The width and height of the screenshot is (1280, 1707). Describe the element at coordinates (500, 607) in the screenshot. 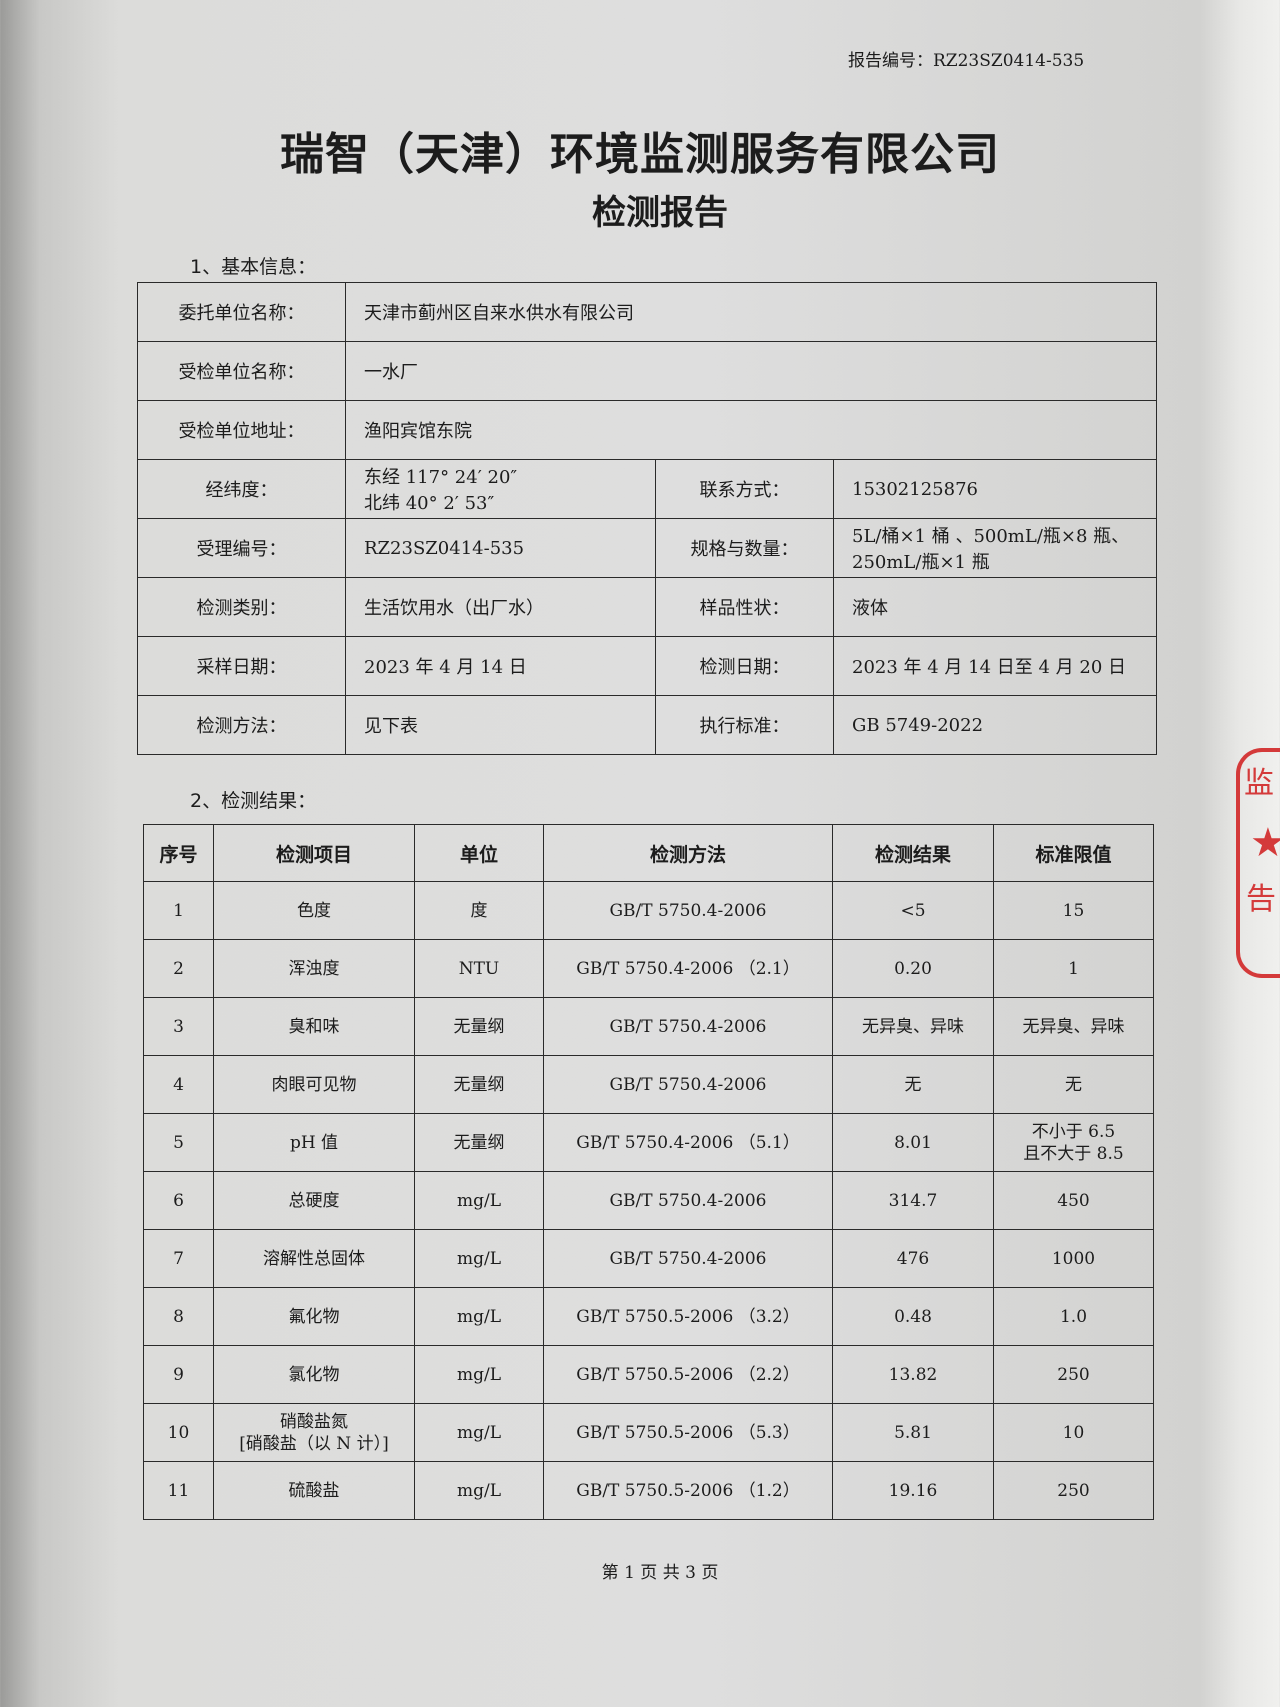

I see `category-value: 生活饮用水（出厂水）` at that location.